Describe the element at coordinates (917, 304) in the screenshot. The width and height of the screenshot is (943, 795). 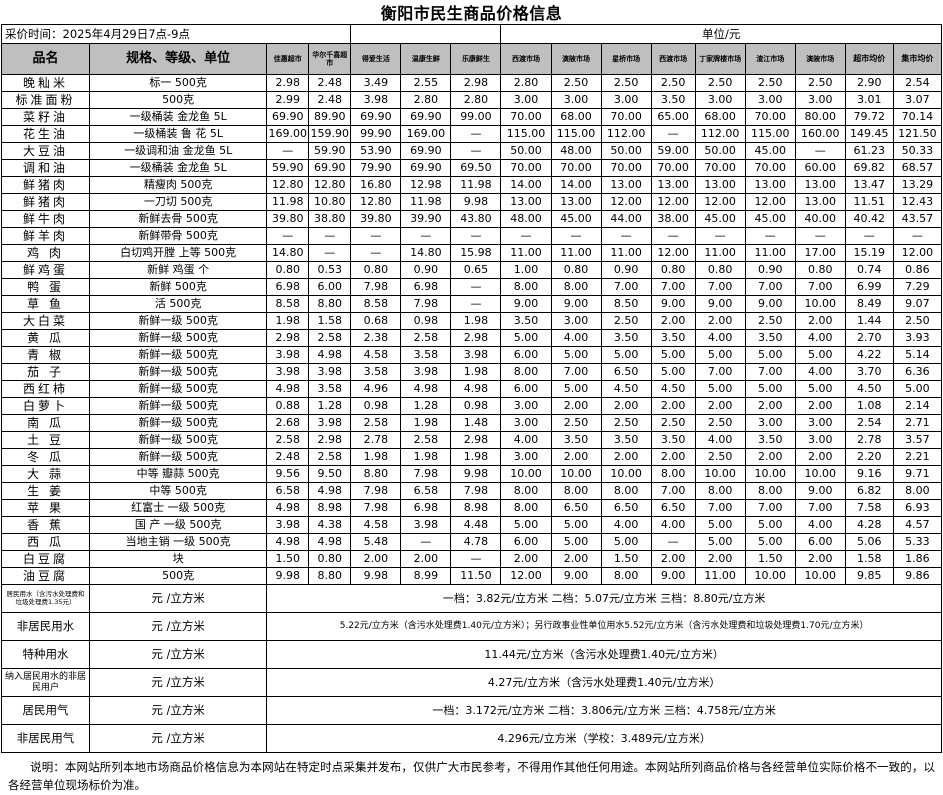
I see `price-cell: 9.07` at that location.